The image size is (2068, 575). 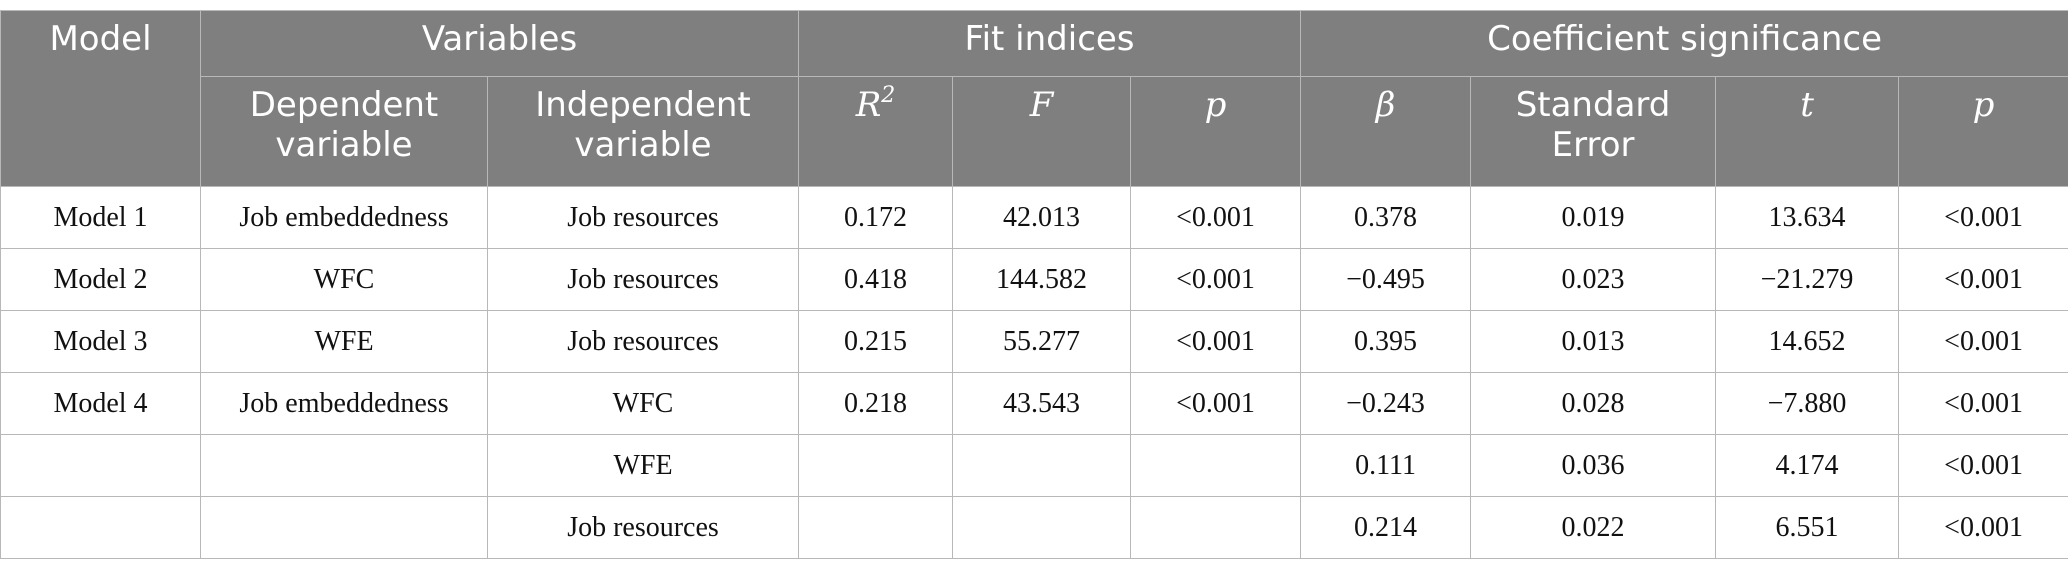 What do you see at coordinates (1684, 43) in the screenshot?
I see `header-cell: Coefficient significance` at bounding box center [1684, 43].